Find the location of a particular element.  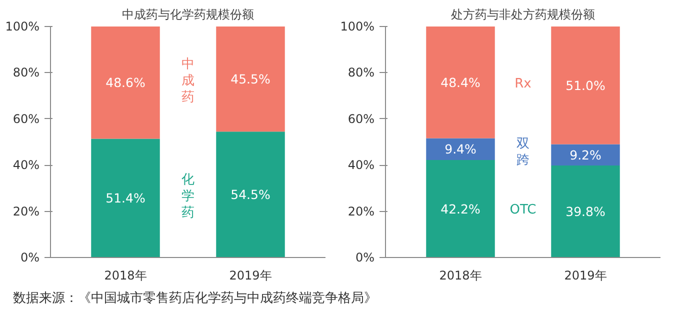

source-note: 数据来源：《中国城市零售药店化学药与中成药终端竞争格局》 is located at coordinates (195, 299).